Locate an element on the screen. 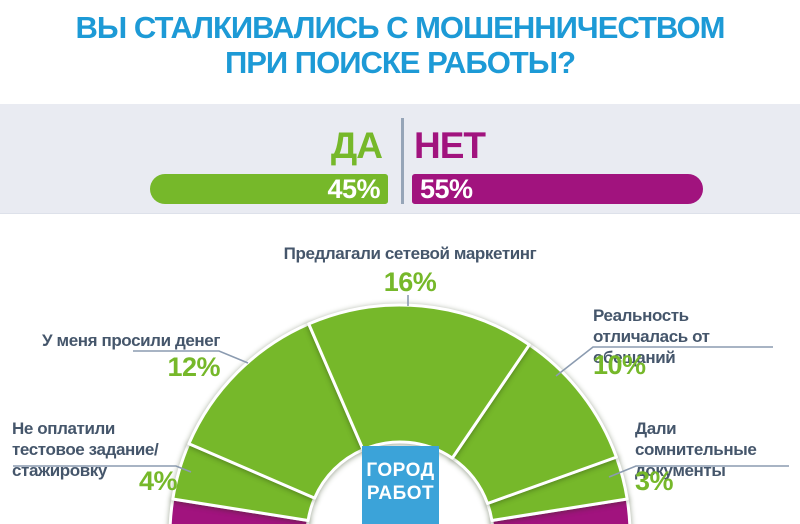  no-bar: 55% is located at coordinates (557, 189).